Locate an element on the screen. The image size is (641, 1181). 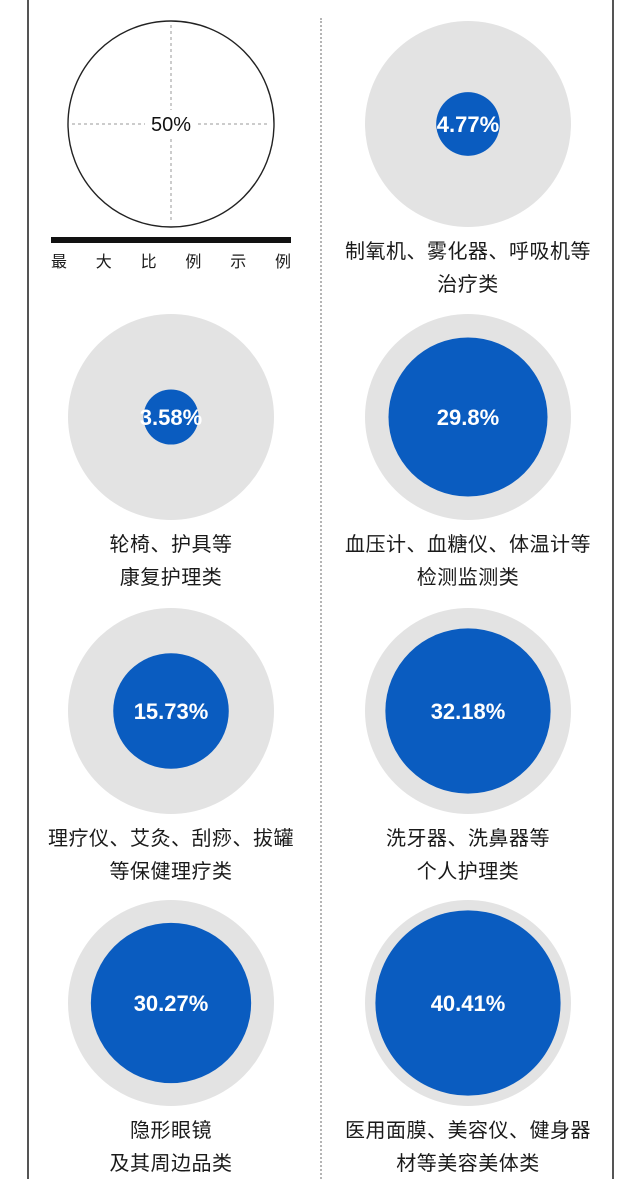
category-label-7: 医用面膜、美容仪、健身器 材等美容美体类 is located at coordinates (468, 1148).